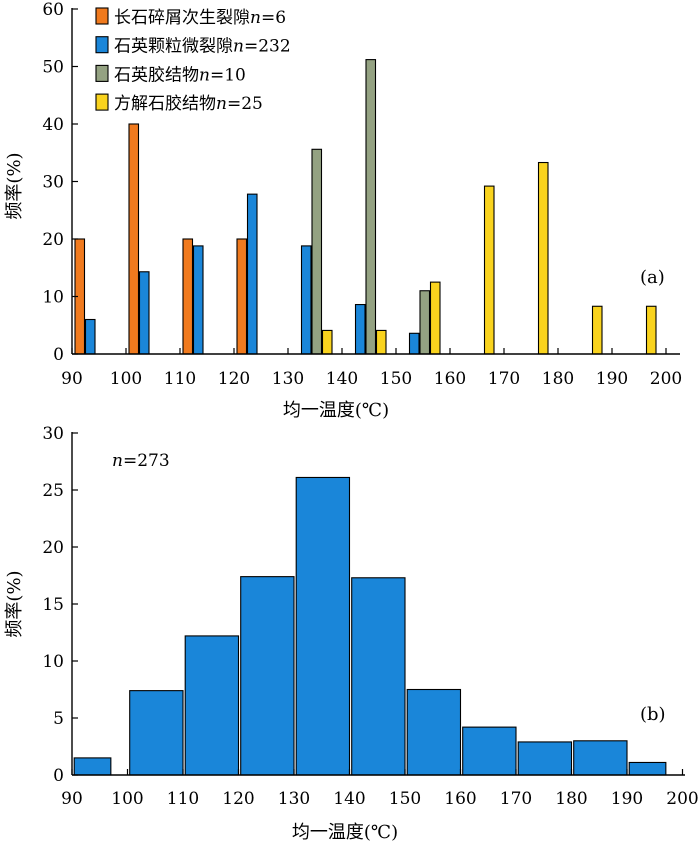  Describe the element at coordinates (294, 799) in the screenshot. I see `x-tick-label-b: 130` at that location.